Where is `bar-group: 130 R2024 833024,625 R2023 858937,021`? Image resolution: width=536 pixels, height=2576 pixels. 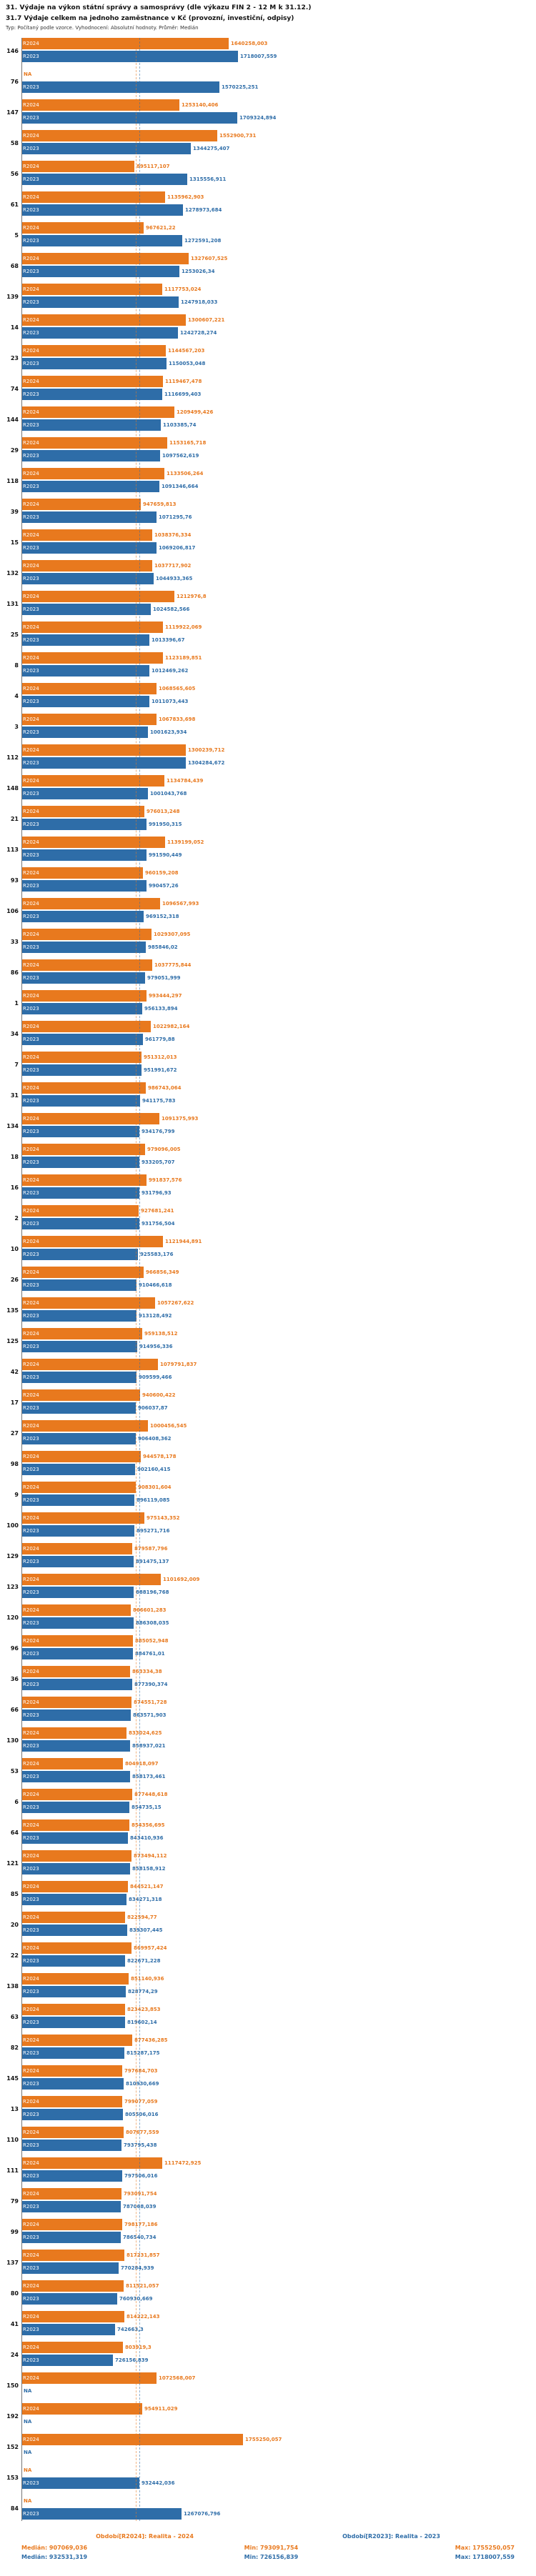 bar-group: 130 R2024 833024,625 R2023 858937,021 is located at coordinates (268, 1740).